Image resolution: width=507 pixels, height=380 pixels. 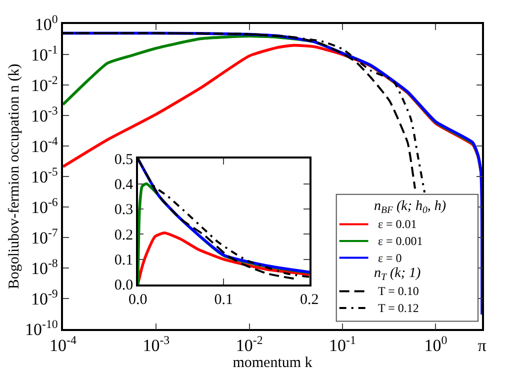 What do you see at coordinates (272, 363) in the screenshot?
I see `x-axis-title: momentum k` at bounding box center [272, 363].